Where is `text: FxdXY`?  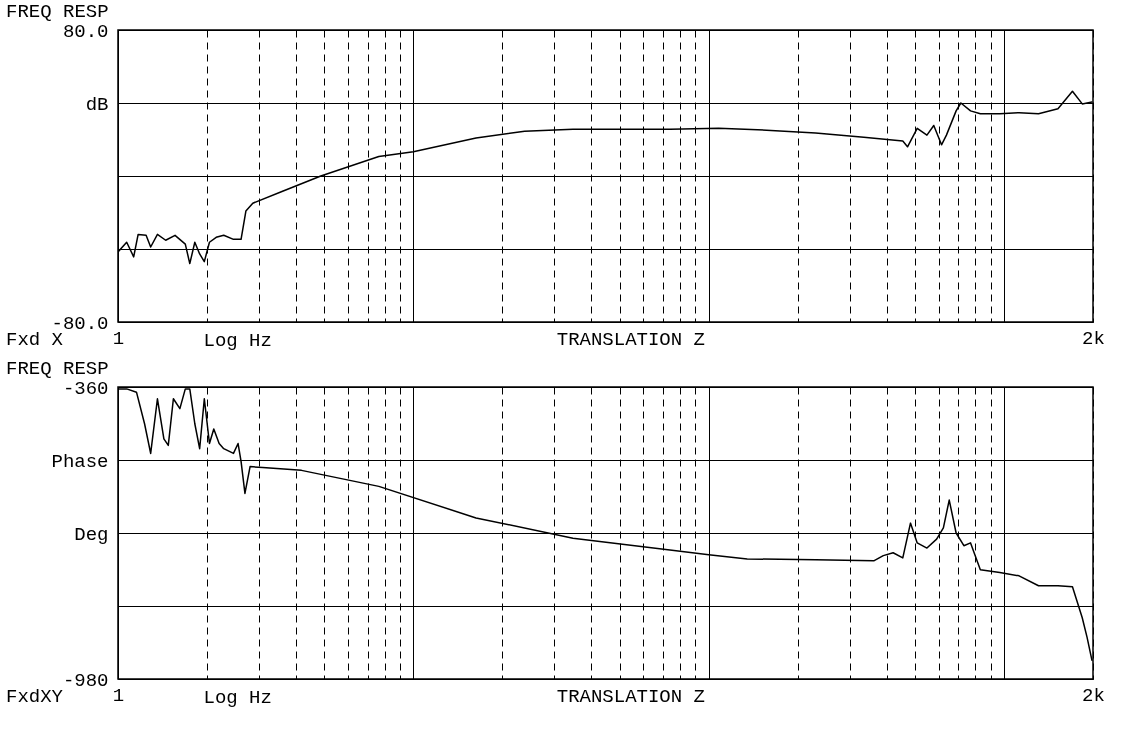
text: FxdXY is located at coordinates (35, 697).